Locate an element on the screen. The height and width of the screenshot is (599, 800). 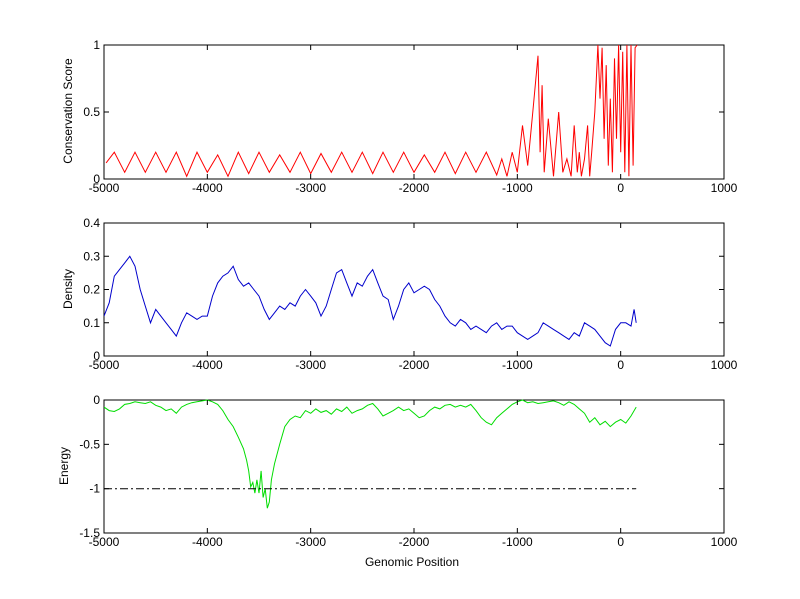
y-tick-label: 0.2 is located at coordinates (91, 290).